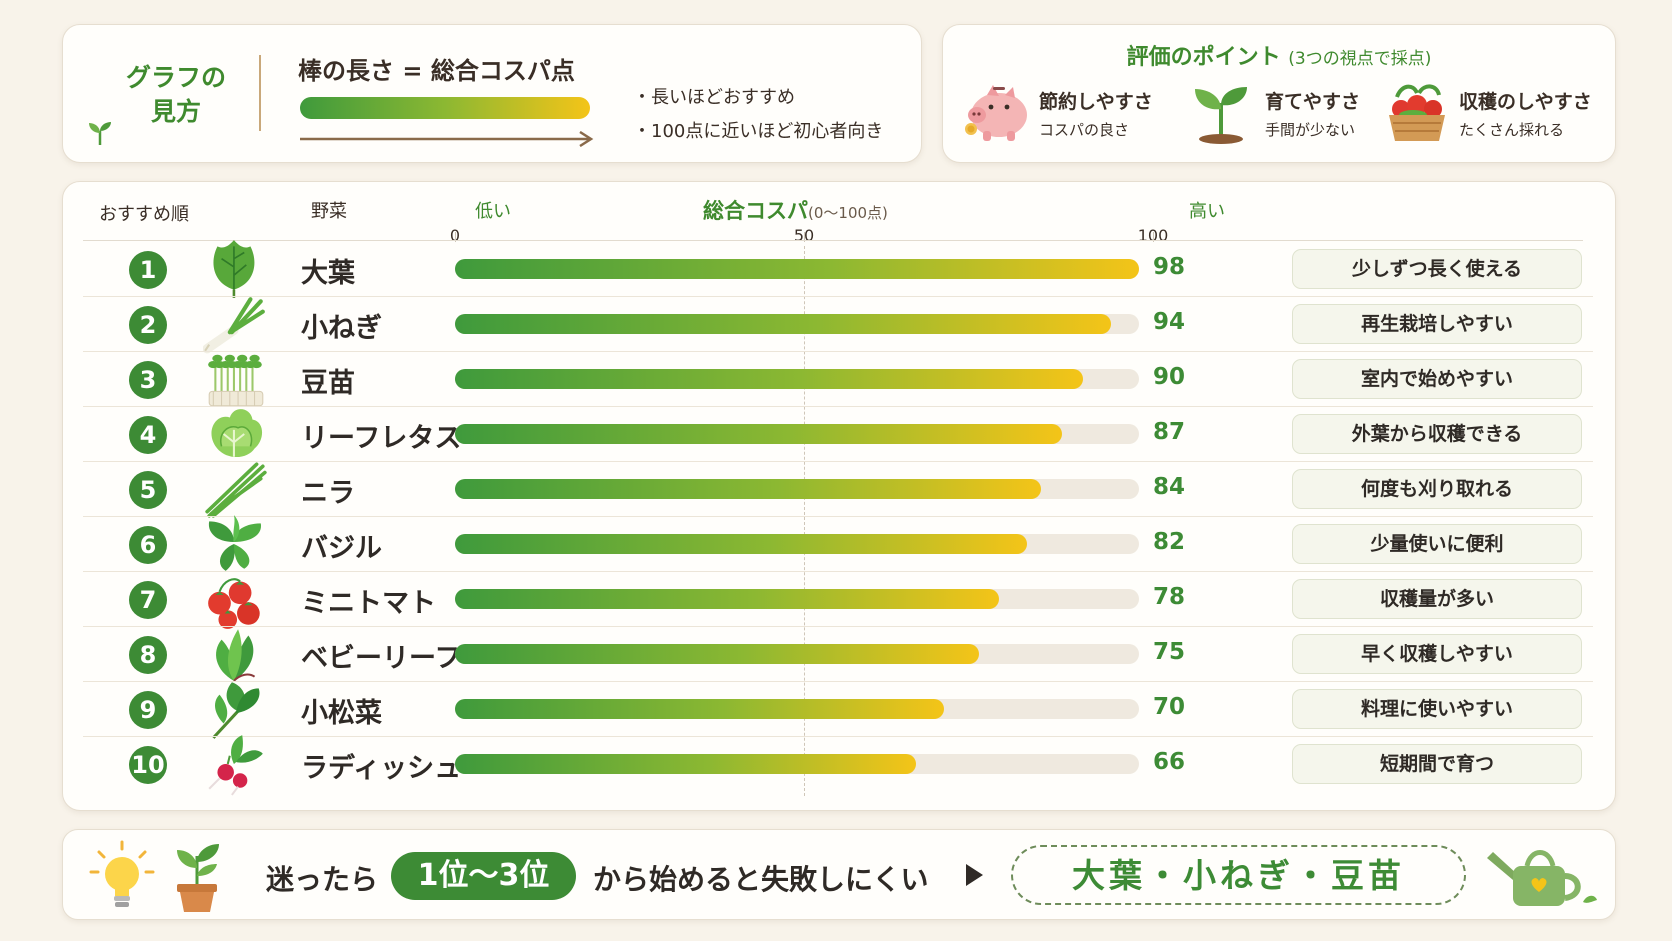  Describe the element at coordinates (328, 383) in the screenshot. I see `vegetable-name: 豆苗` at that location.